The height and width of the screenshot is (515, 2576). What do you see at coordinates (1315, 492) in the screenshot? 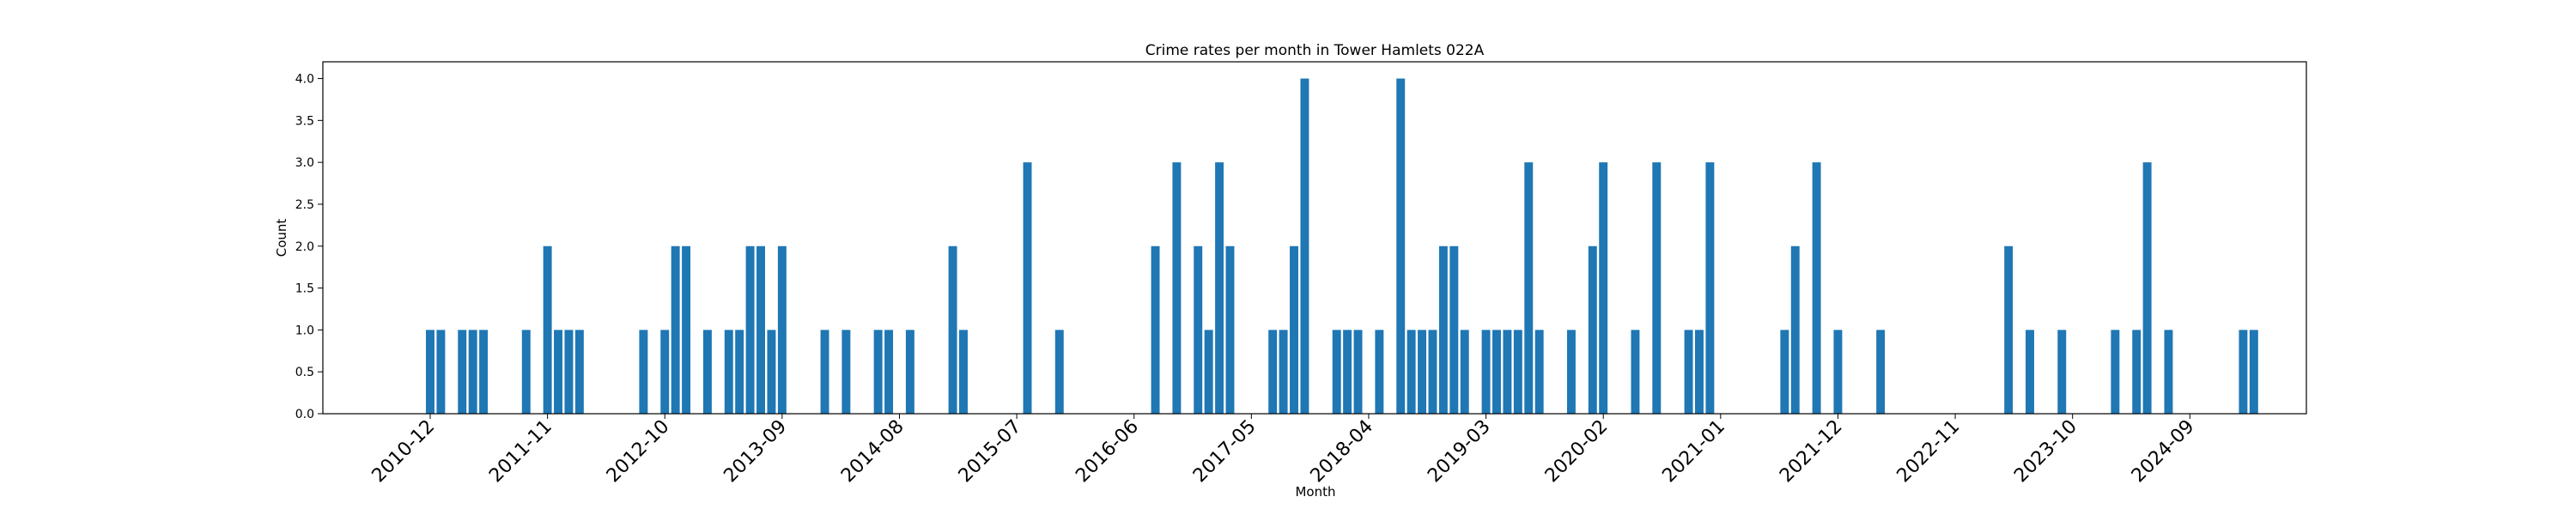
I see `x-axis-label: Month` at bounding box center [1315, 492].